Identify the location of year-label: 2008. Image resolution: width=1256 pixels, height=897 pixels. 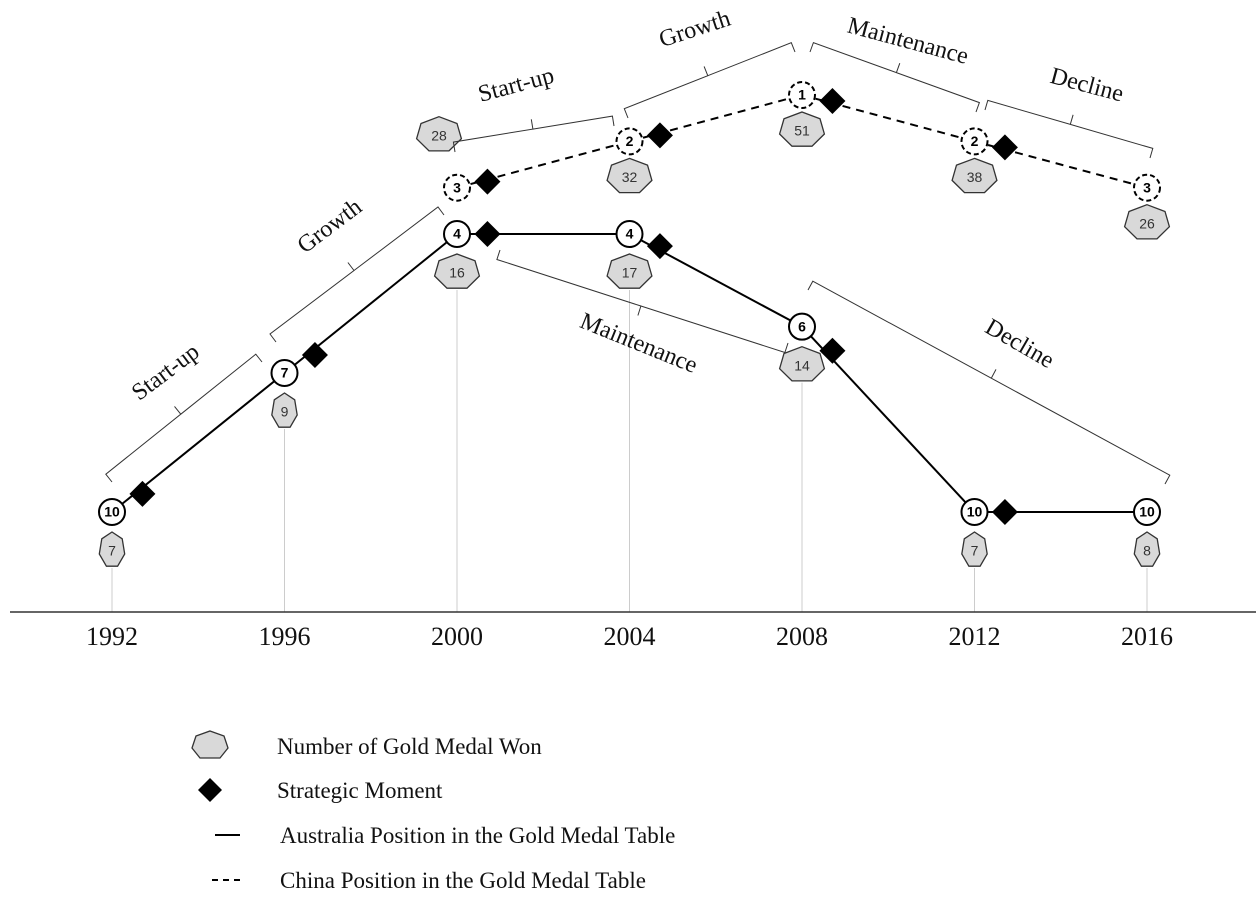
(802, 636).